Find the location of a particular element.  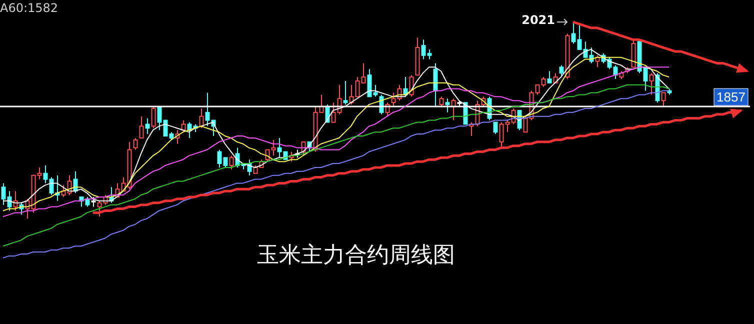

annotation: 2021 is located at coordinates (537, 19).